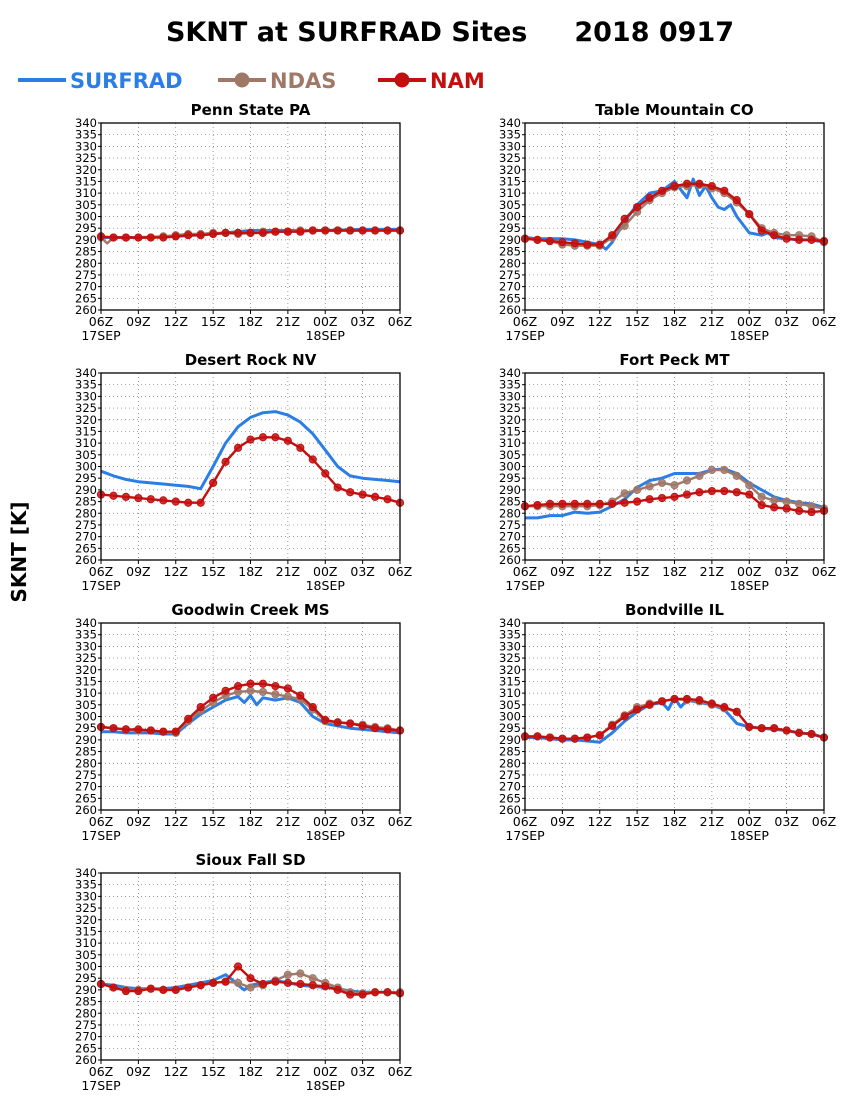  What do you see at coordinates (213, 321) in the screenshot?
I see `x-tick-label: 15Z` at bounding box center [213, 321].